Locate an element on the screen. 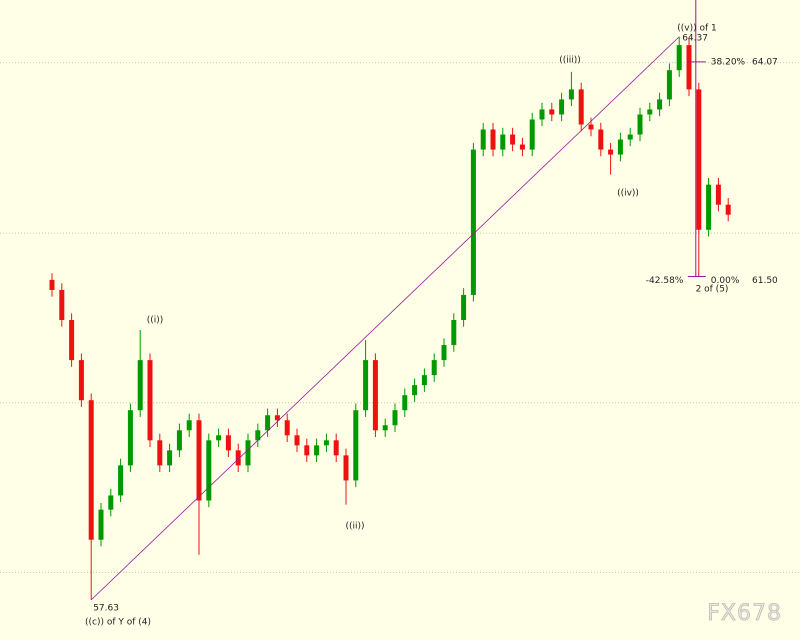 Image resolution: width=800 pixels, height=640 pixels. high-label: 64.37 is located at coordinates (695, 38).